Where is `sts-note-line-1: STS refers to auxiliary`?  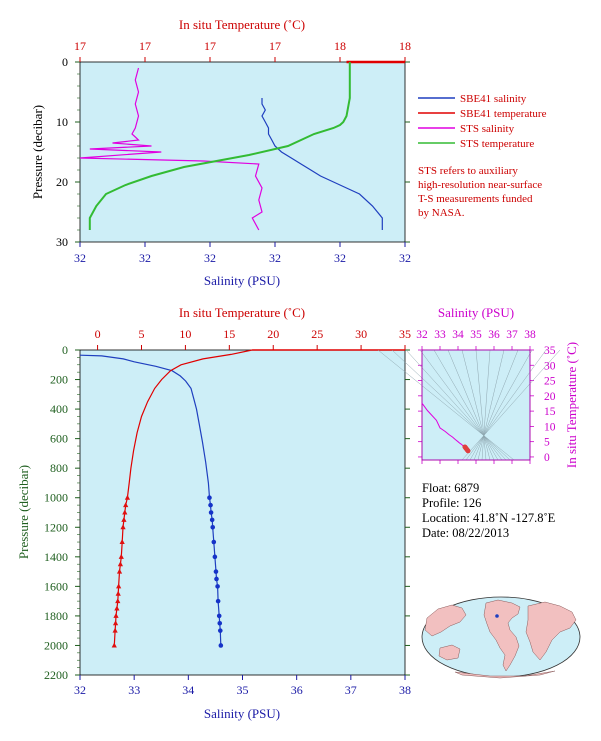
sts-note-line-1: STS refers to auxiliary is located at coordinates (468, 171).